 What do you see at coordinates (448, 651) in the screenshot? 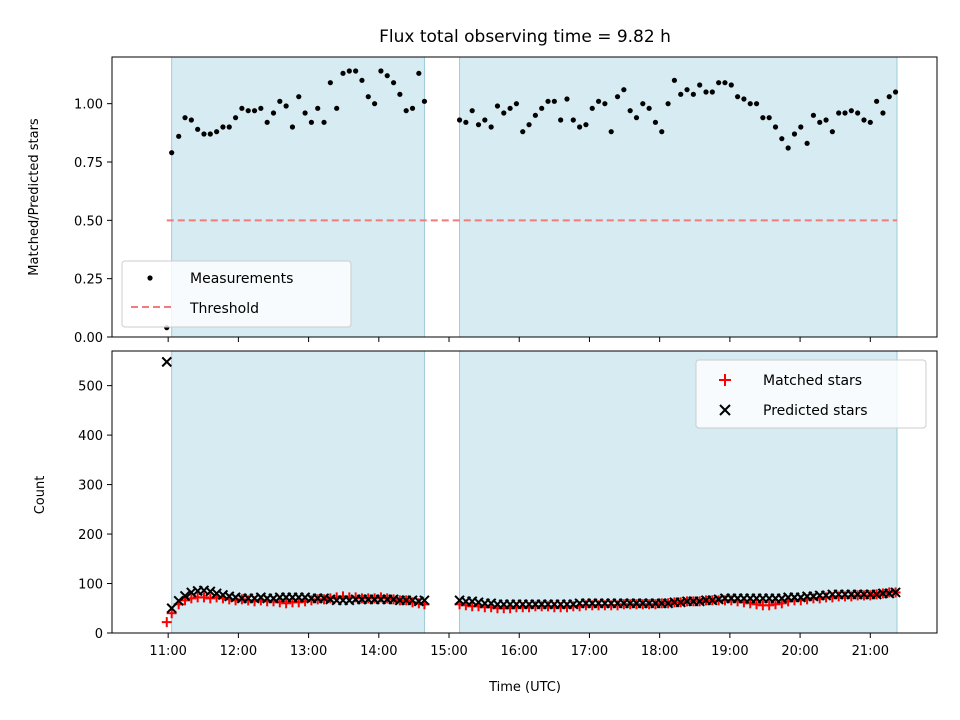
I see `x-tick-label: 15:00` at bounding box center [448, 651].